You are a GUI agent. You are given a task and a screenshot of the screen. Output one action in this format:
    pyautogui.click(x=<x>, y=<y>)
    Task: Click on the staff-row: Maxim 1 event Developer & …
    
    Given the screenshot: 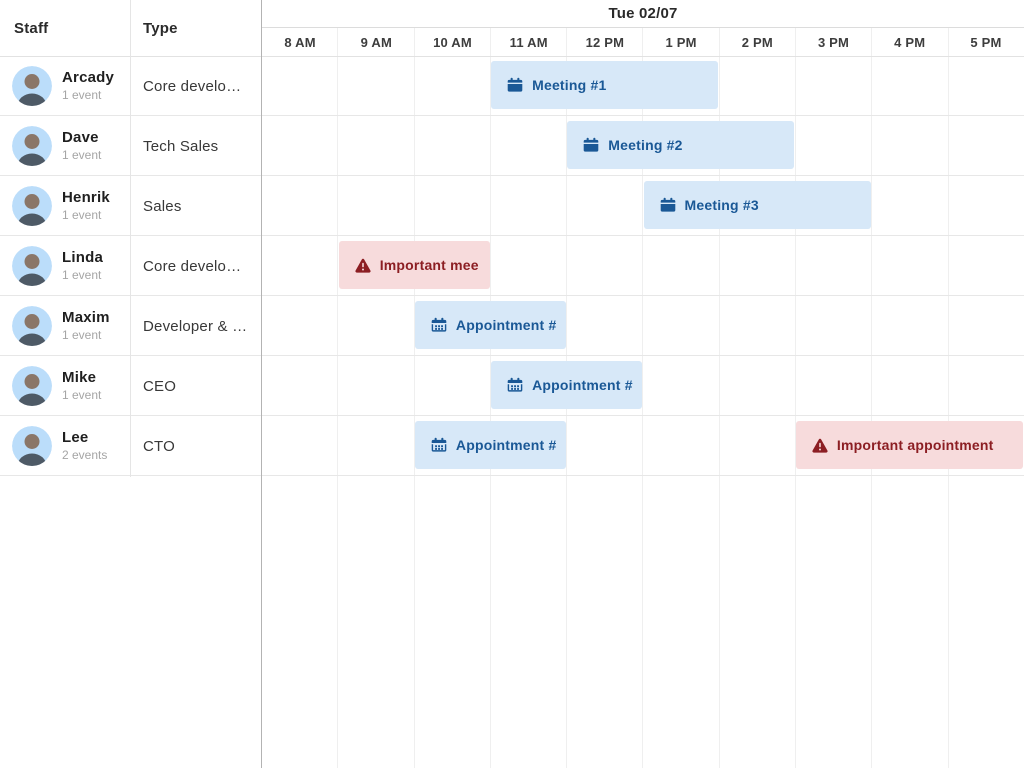 What is the action you would take?
    pyautogui.click(x=512, y=326)
    